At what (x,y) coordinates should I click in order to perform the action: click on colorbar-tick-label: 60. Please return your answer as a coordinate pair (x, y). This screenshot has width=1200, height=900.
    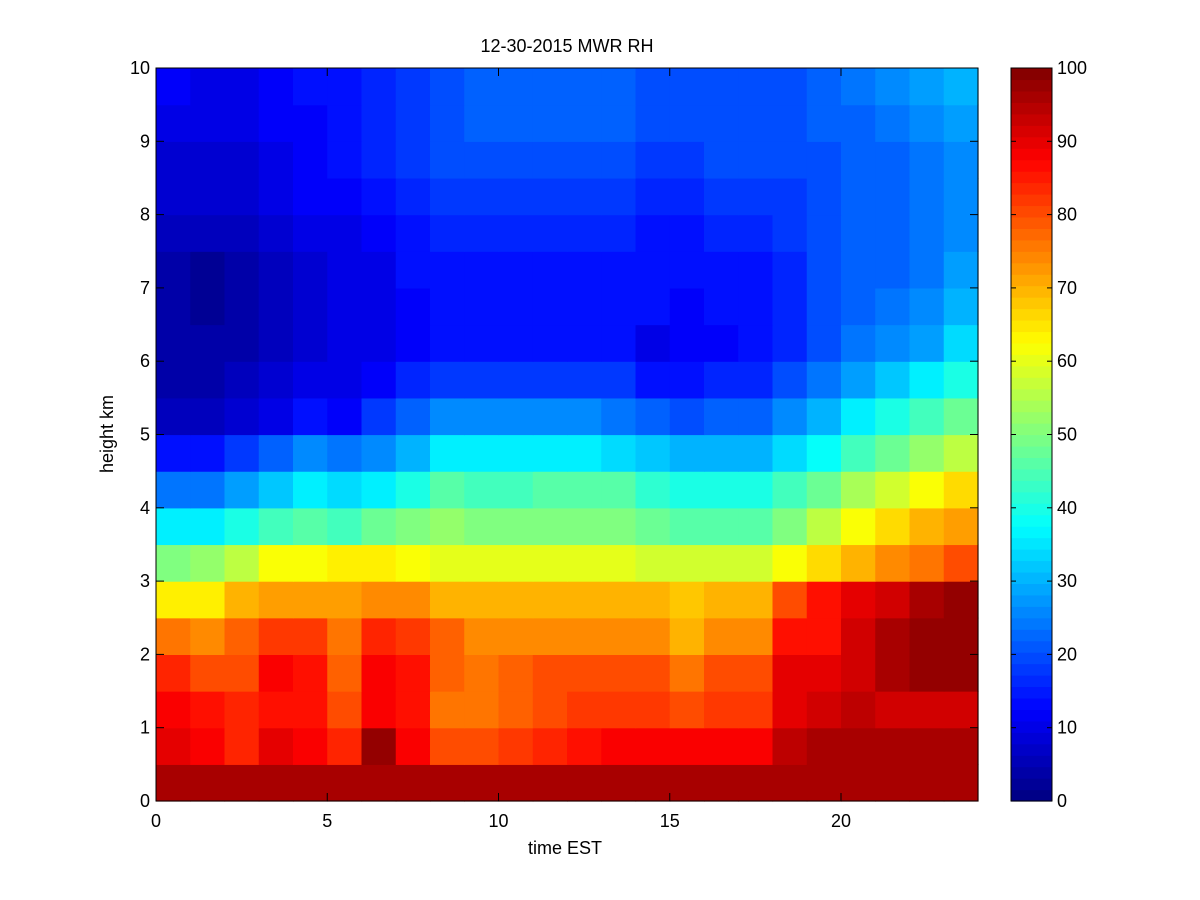
    Looking at the image, I should click on (1067, 361).